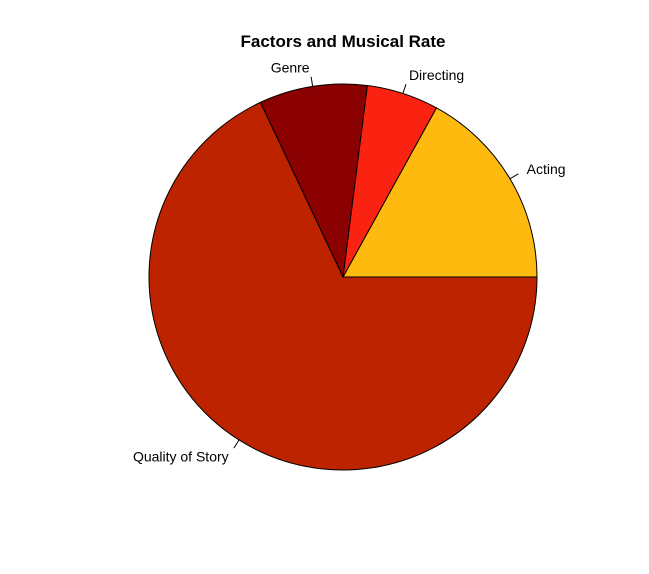 Image resolution: width=649 pixels, height=574 pixels. Describe the element at coordinates (342, 41) in the screenshot. I see `chart-title: Factors and Musical Rate` at that location.